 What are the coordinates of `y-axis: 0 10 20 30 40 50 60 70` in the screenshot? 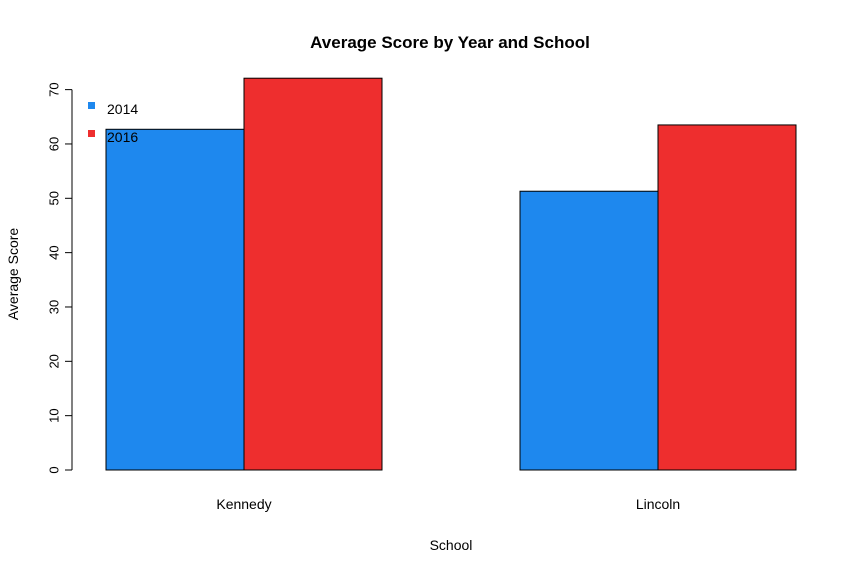 It's located at (60, 278).